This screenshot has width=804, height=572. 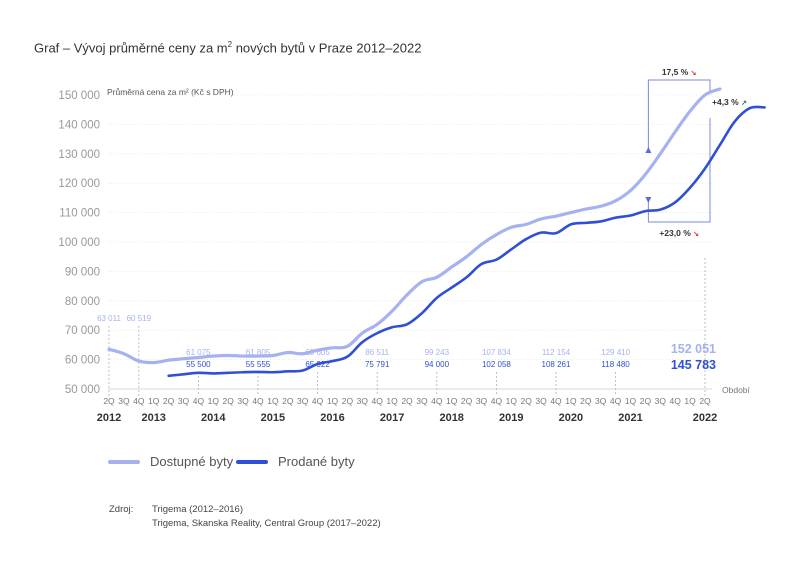 What do you see at coordinates (327, 48) in the screenshot?
I see `title-rest: nových bytů v Praze 2012–2022` at bounding box center [327, 48].